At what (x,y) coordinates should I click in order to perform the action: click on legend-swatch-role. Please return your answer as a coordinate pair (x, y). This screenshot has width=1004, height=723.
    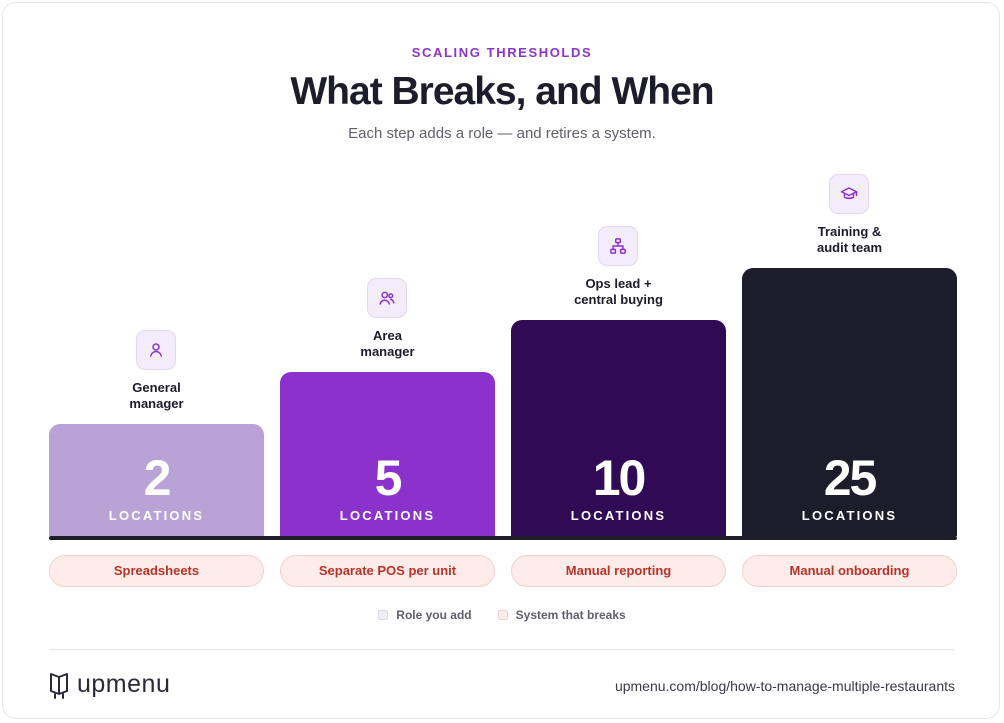
    Looking at the image, I should click on (383, 615).